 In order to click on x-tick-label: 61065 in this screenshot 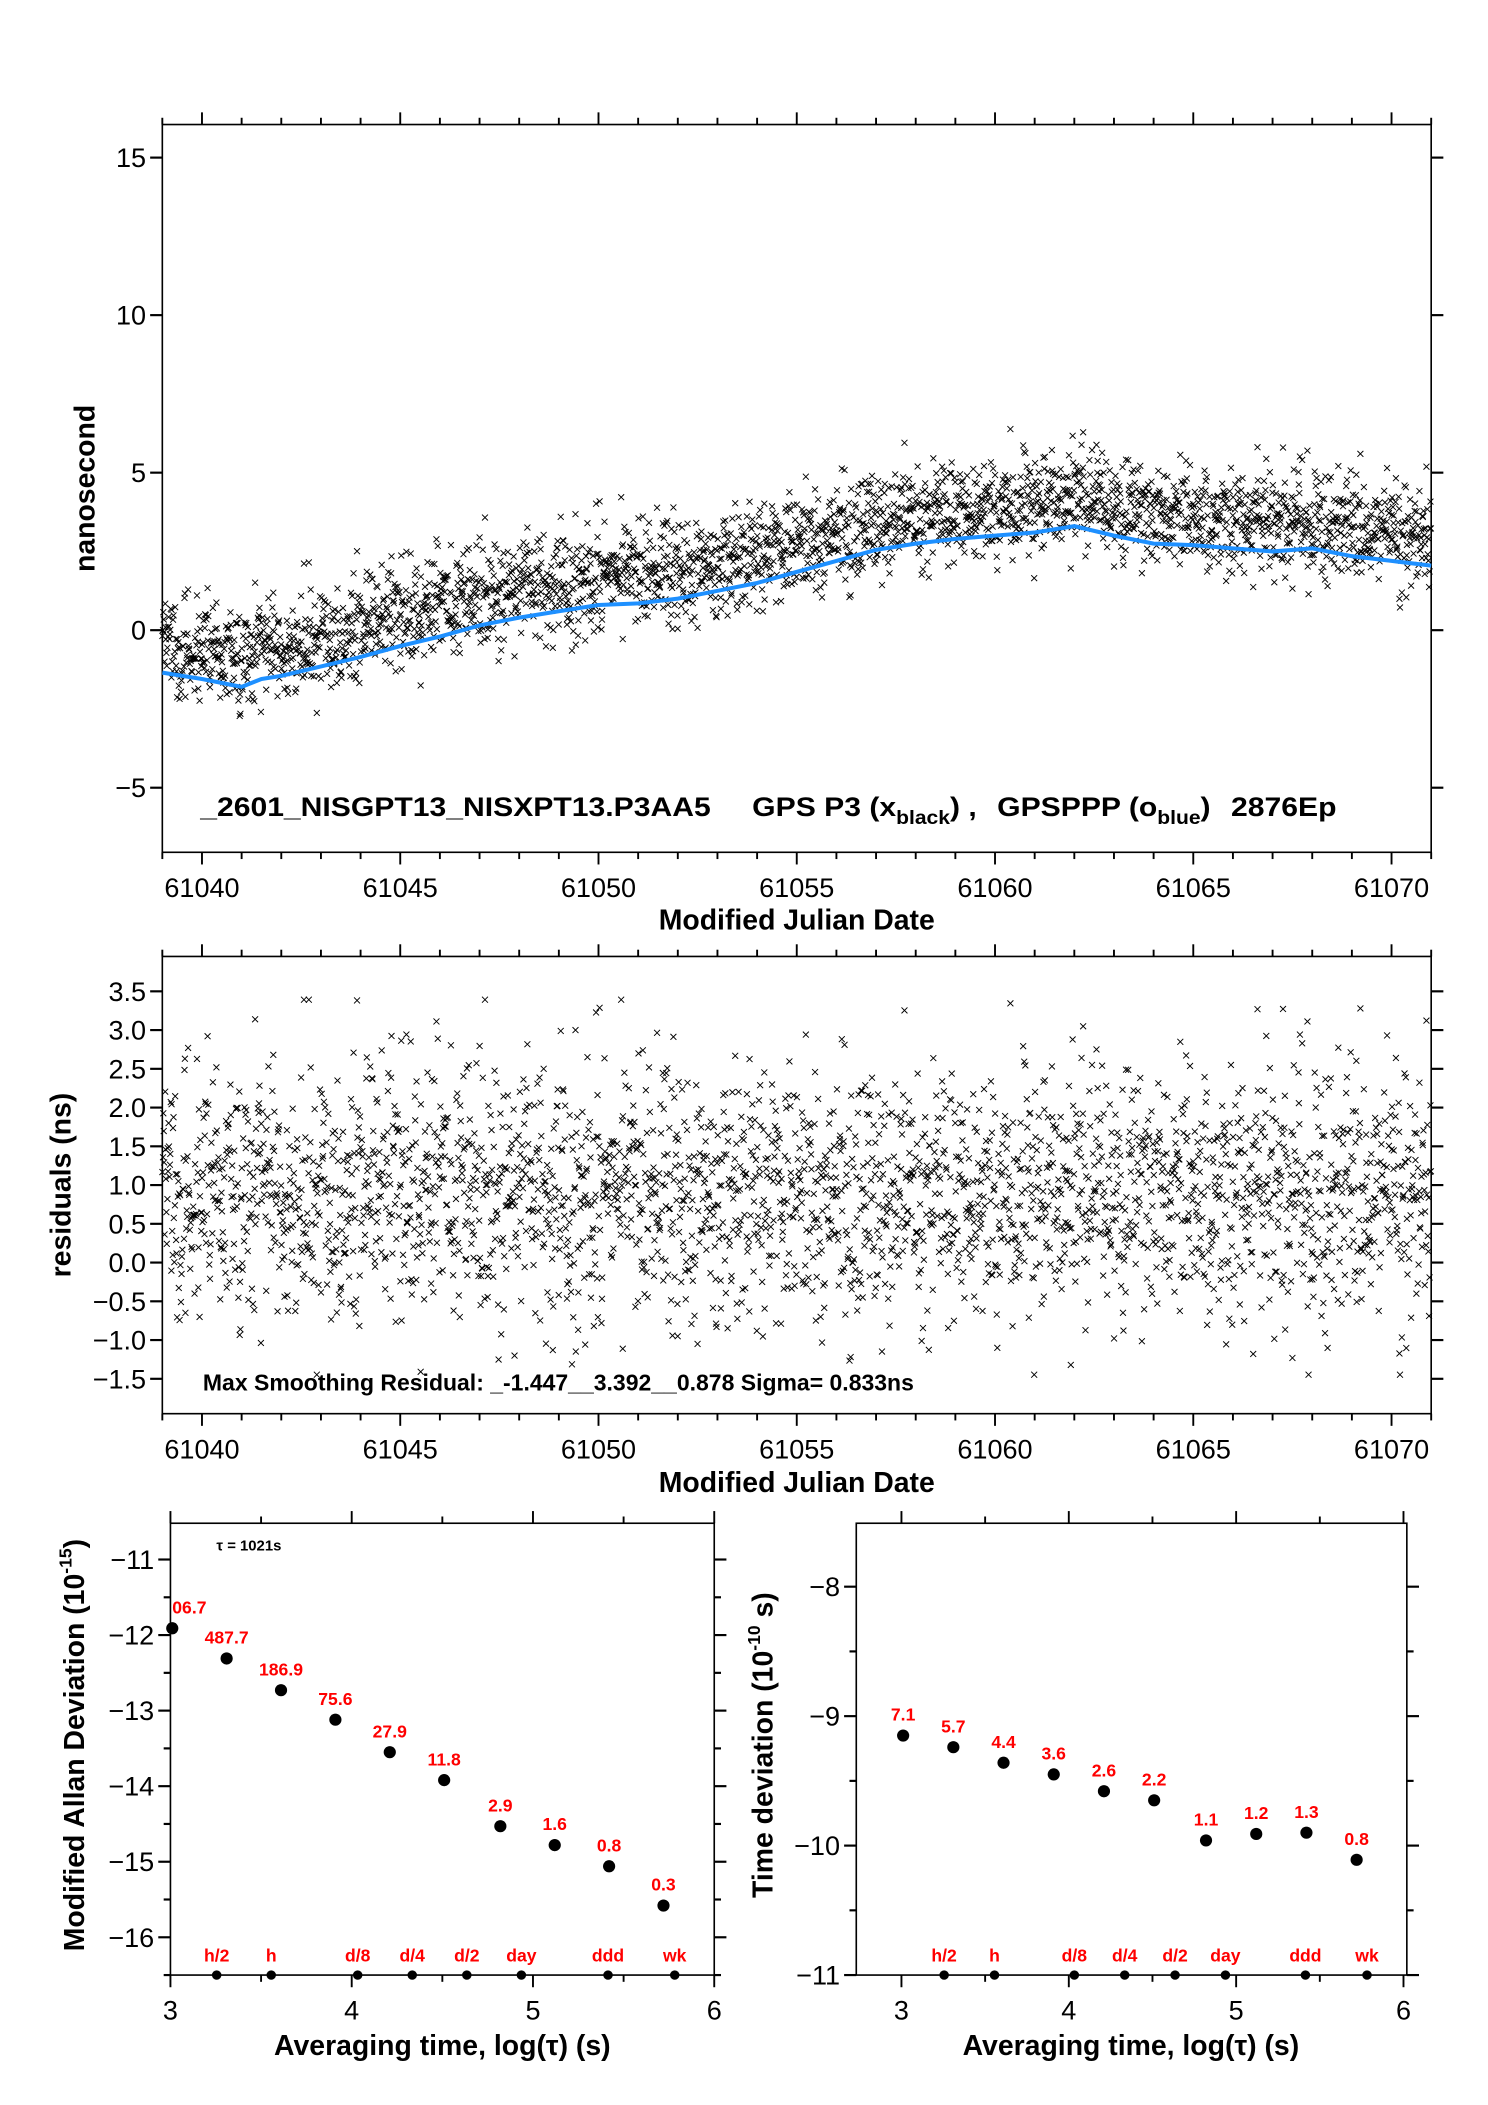, I will do `click(1193, 888)`.